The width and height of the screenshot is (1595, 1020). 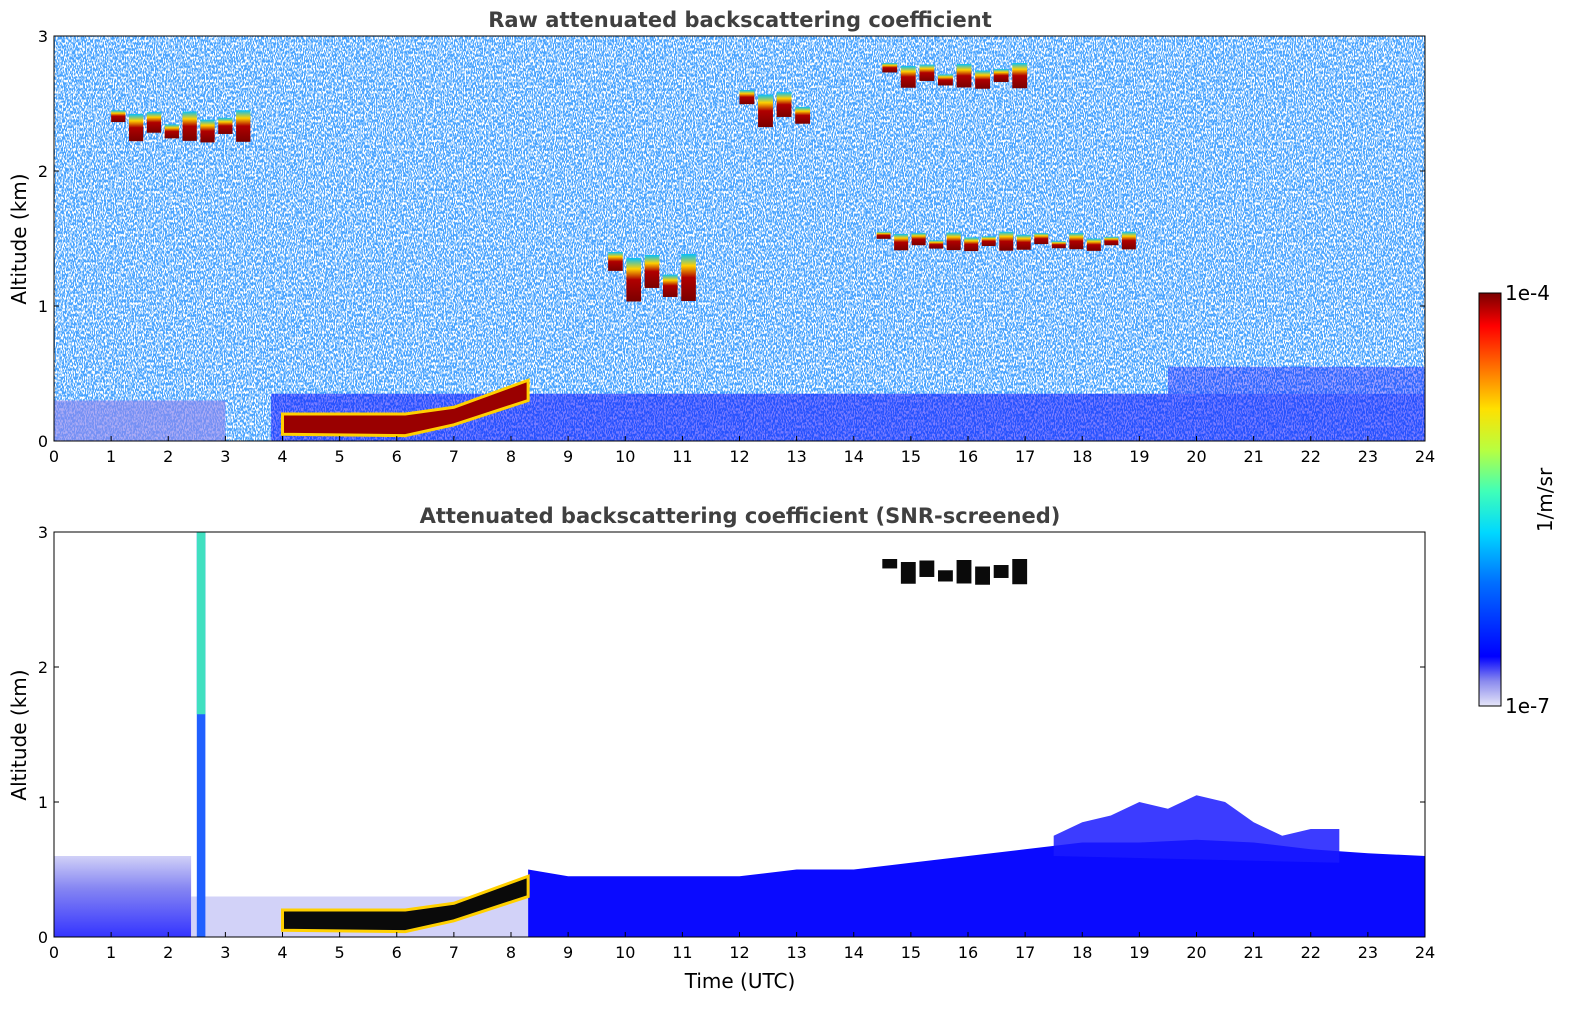 I want to click on x-tick-label: 13, so click(x=796, y=456).